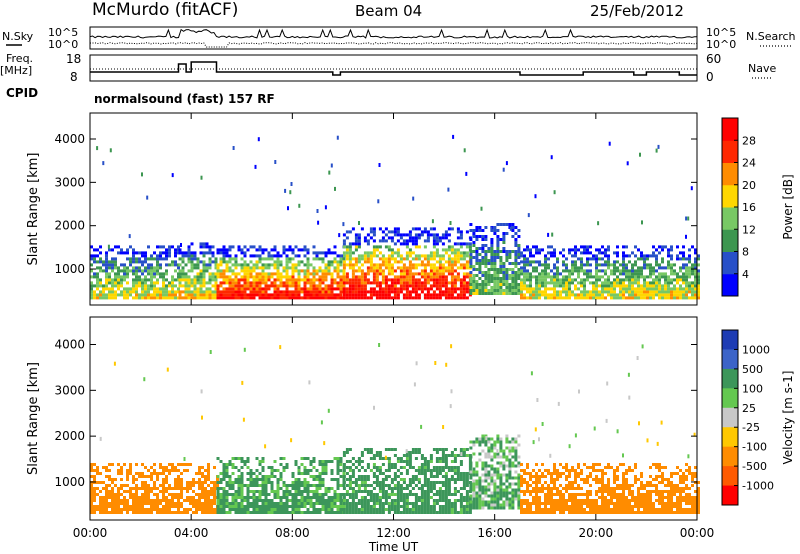 This screenshot has width=800, height=554. I want to click on xlabel: Time UT, so click(393, 547).